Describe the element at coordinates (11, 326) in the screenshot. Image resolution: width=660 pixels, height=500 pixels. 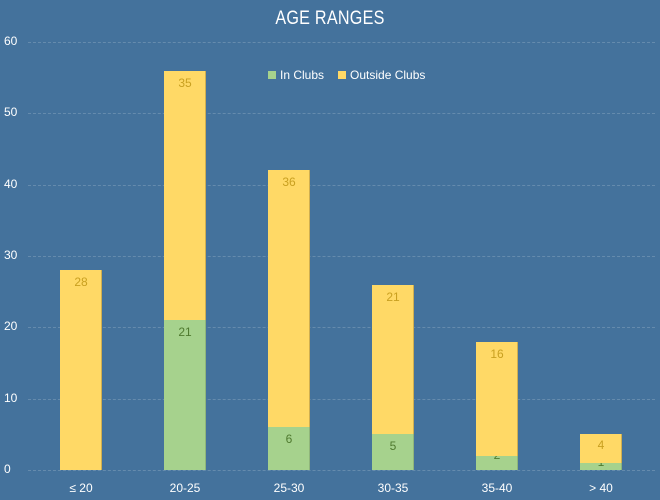
I see `y-axis-tick-label: 20` at that location.